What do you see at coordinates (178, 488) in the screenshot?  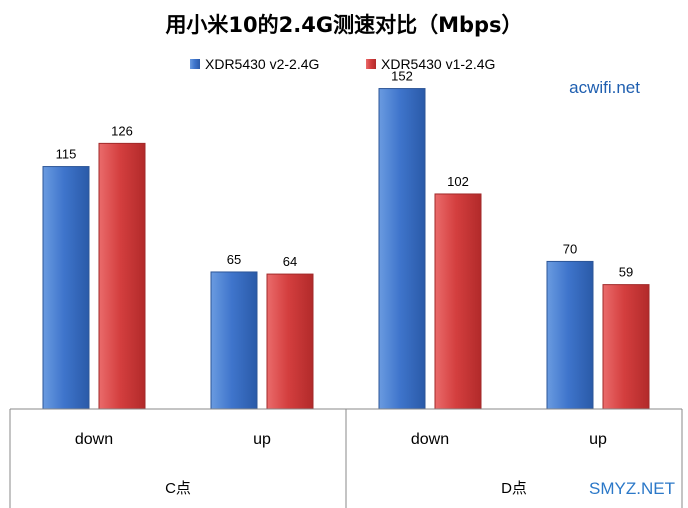 I see `group-label: C点` at bounding box center [178, 488].